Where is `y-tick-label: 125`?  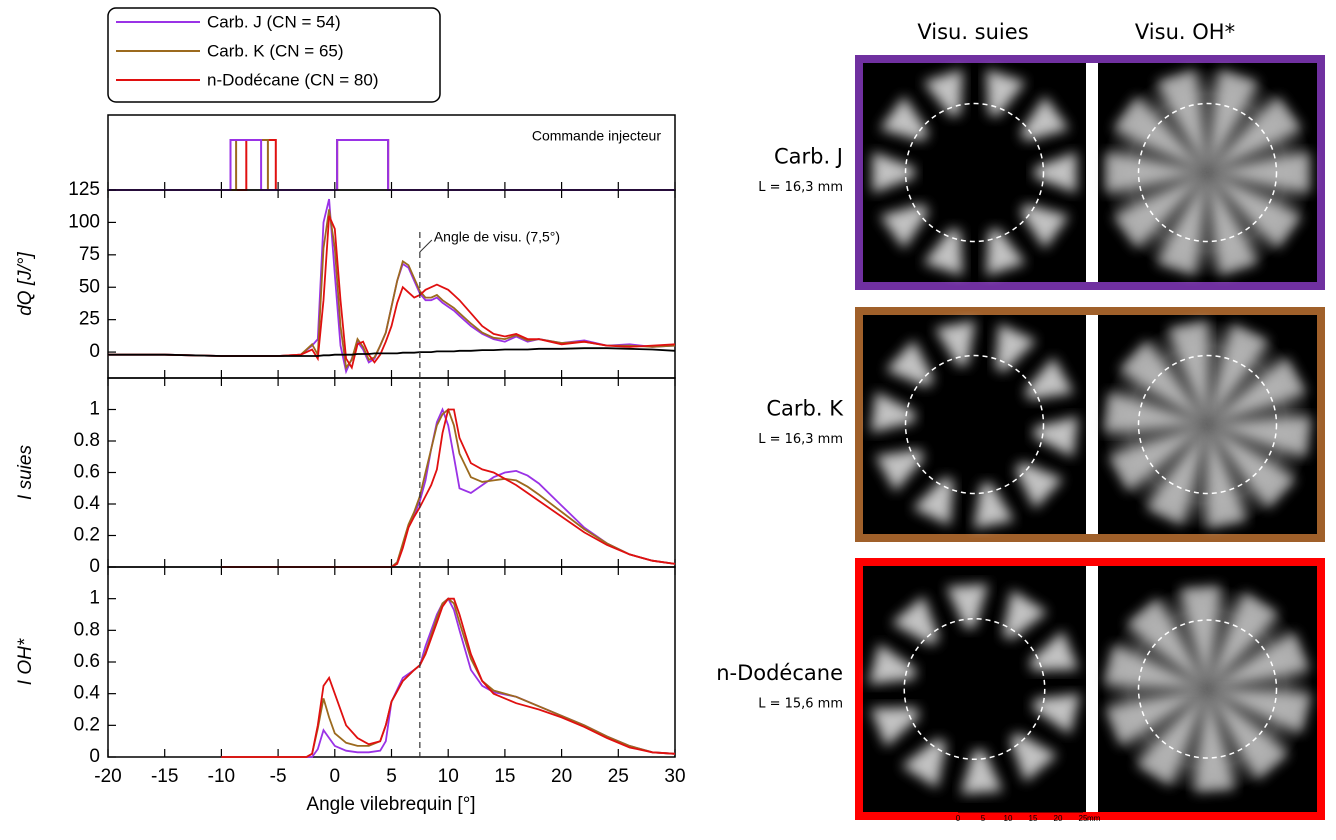 y-tick-label: 125 is located at coordinates (84, 189).